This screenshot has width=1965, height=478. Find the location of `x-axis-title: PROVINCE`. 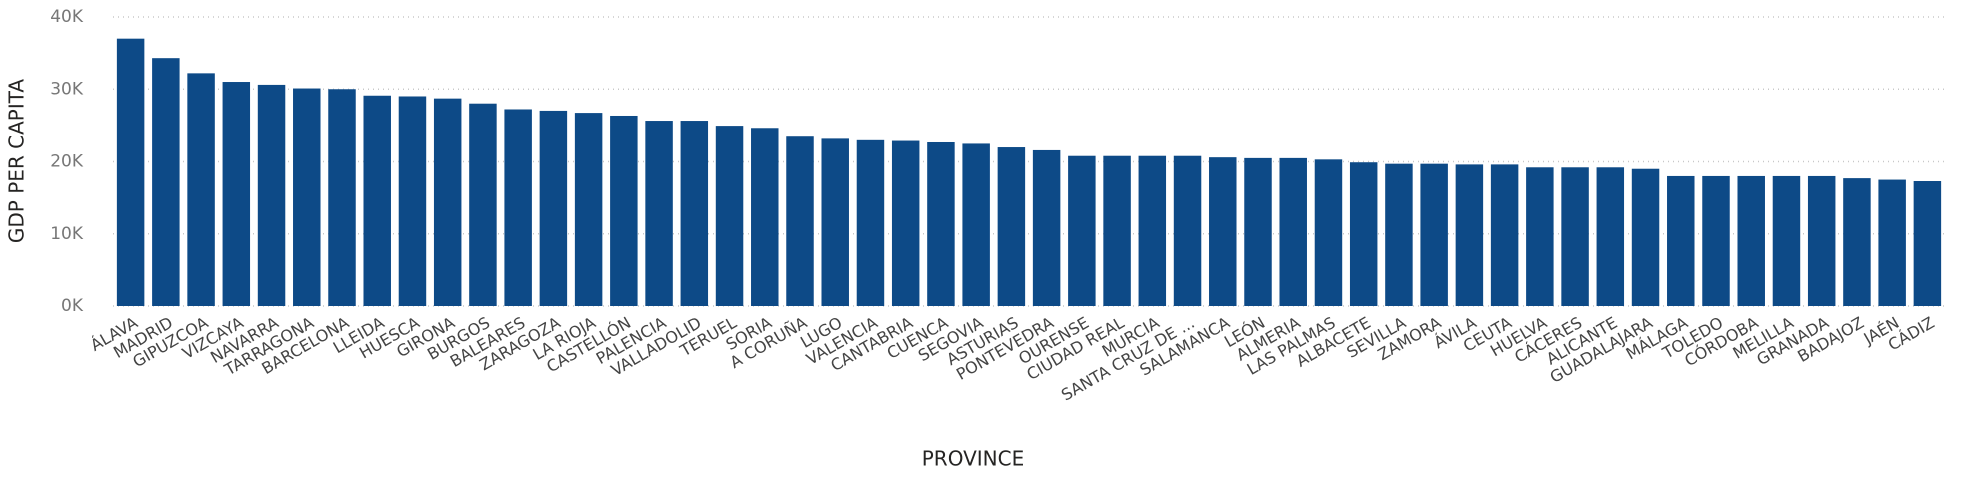

x-axis-title: PROVINCE is located at coordinates (973, 459).